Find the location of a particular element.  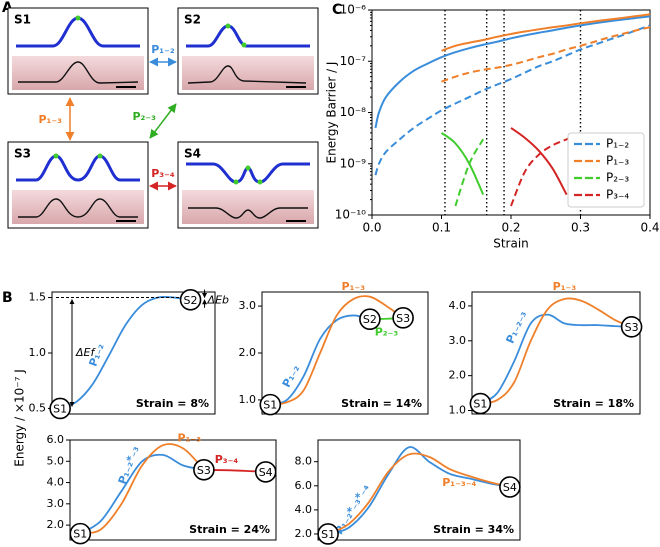

y-tick-label: 10⁻⁶ is located at coordinates (353, 10).